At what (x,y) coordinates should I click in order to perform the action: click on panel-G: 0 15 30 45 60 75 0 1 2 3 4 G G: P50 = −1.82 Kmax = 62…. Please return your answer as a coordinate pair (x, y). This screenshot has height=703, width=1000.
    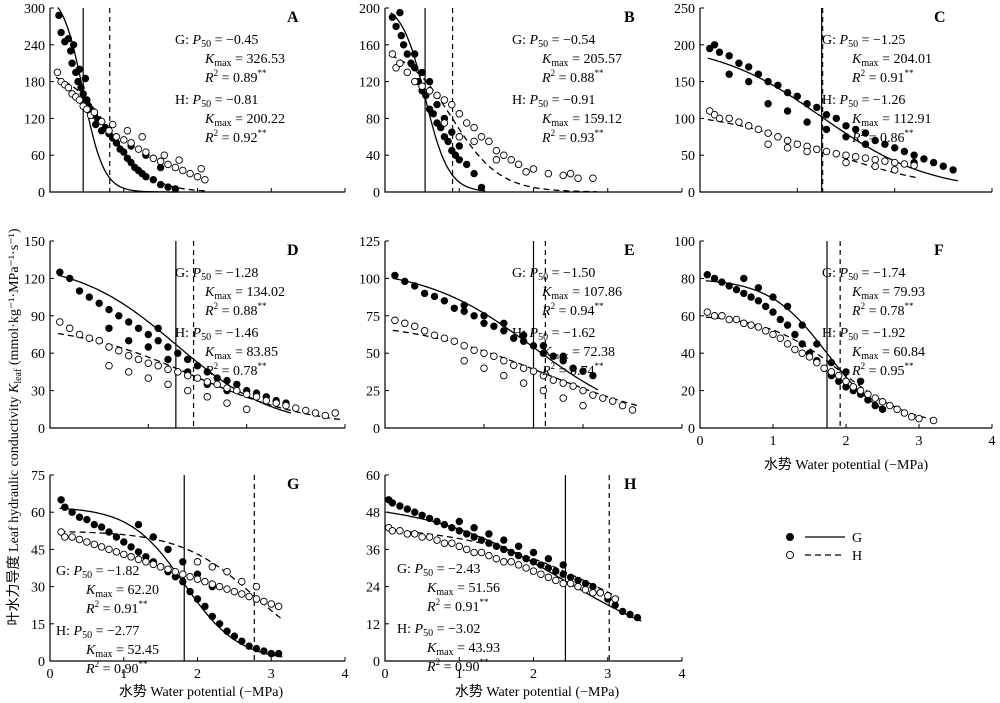
    Looking at the image, I should click on (190, 575).